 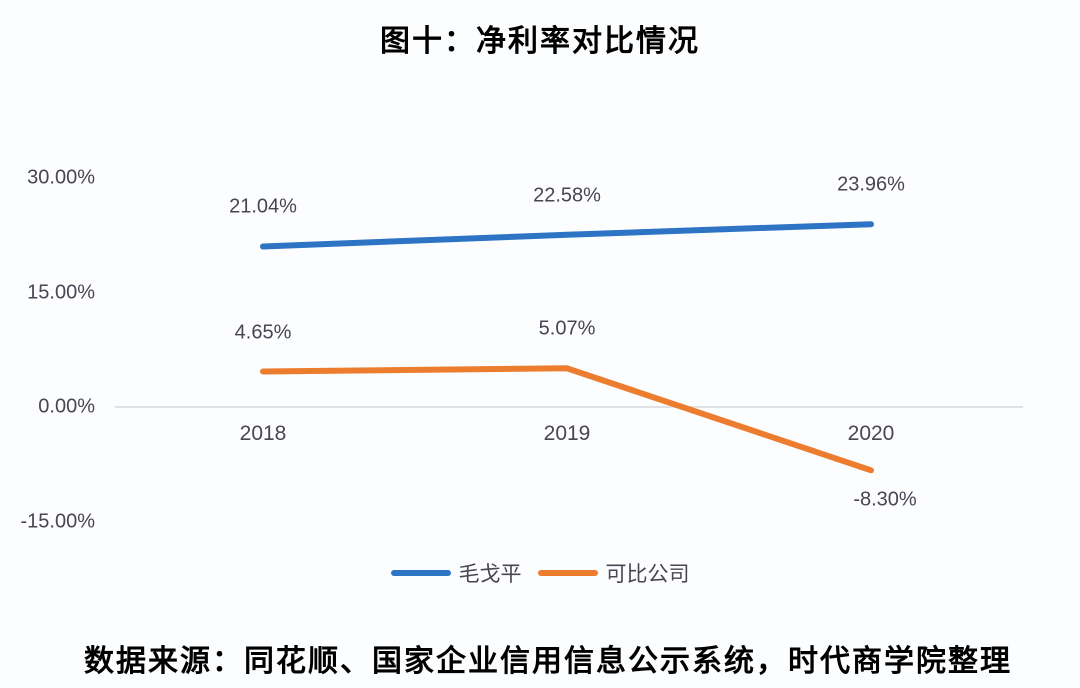 I want to click on legend-item-comparable: 可比公司, so click(x=613, y=573).